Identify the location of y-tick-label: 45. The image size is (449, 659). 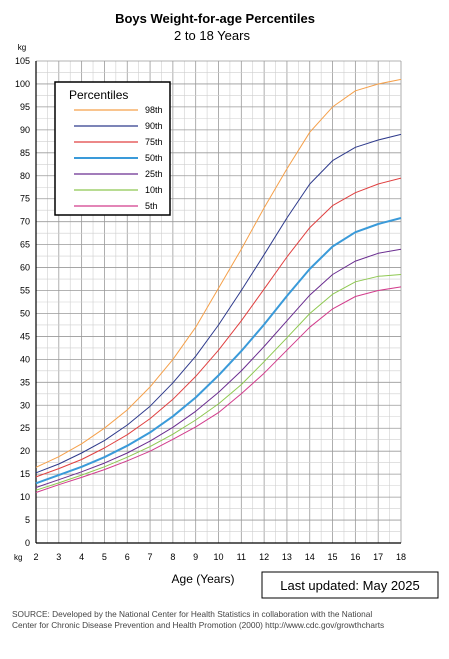
(25, 336).